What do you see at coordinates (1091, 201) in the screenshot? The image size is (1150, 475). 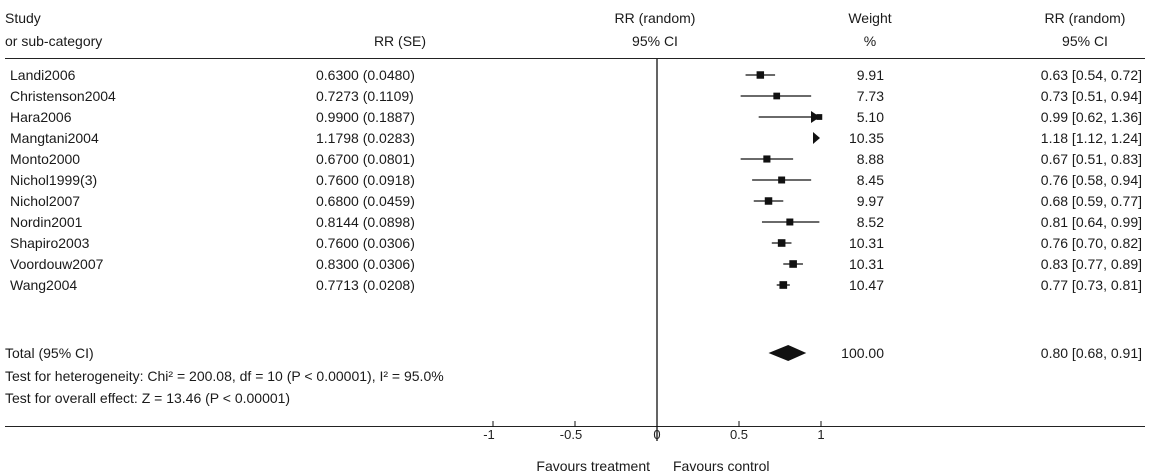 I see `study-ci-text: 0.68 [0.59, 0.77]` at bounding box center [1091, 201].